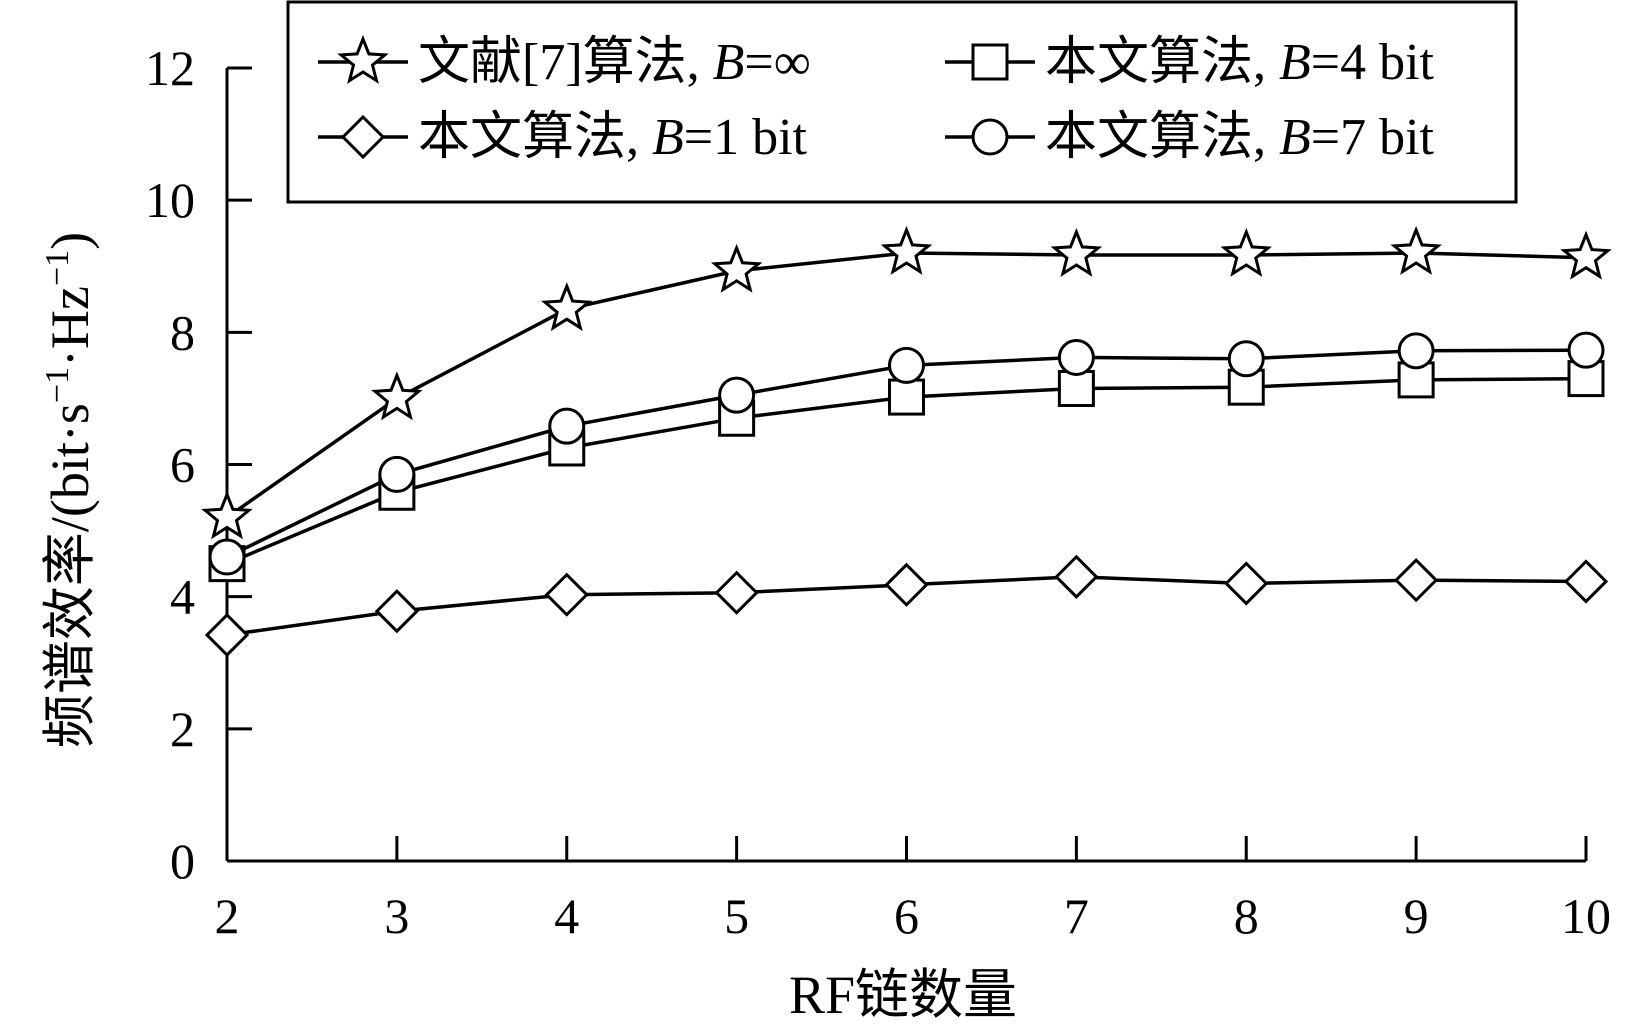 The image size is (1630, 1031). What do you see at coordinates (227, 916) in the screenshot?
I see `x-tick-label: 2` at bounding box center [227, 916].